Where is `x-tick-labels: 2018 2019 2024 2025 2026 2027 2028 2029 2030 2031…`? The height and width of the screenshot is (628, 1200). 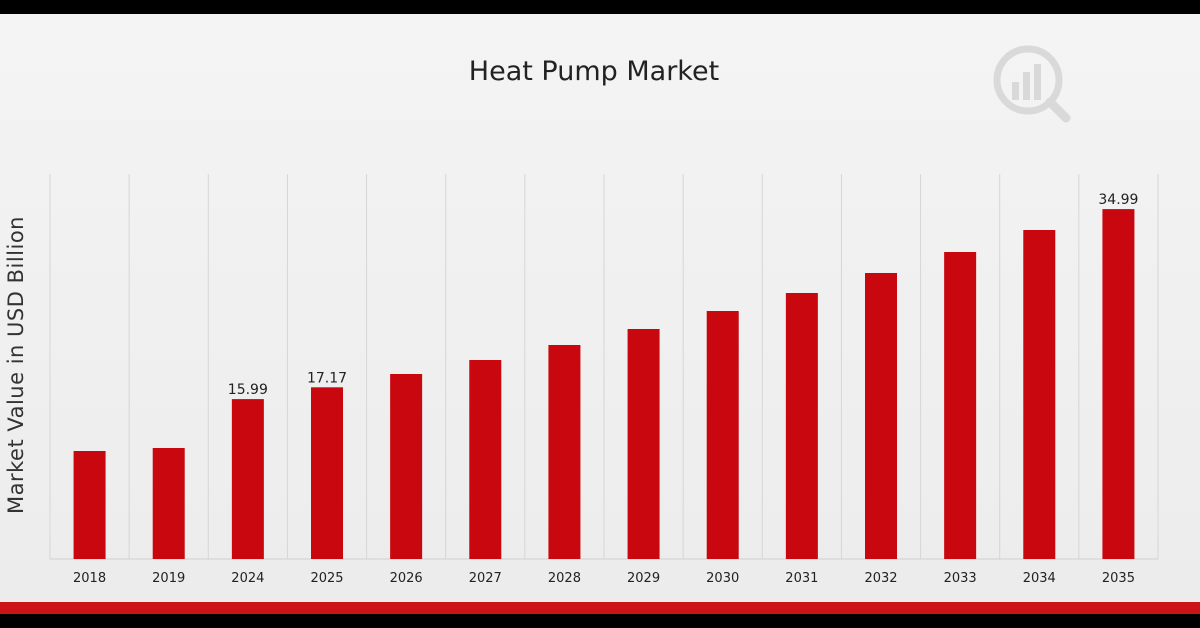 x-tick-labels: 2018 2019 2024 2025 2026 2027 2028 2029 2030 2031… is located at coordinates (604, 578).